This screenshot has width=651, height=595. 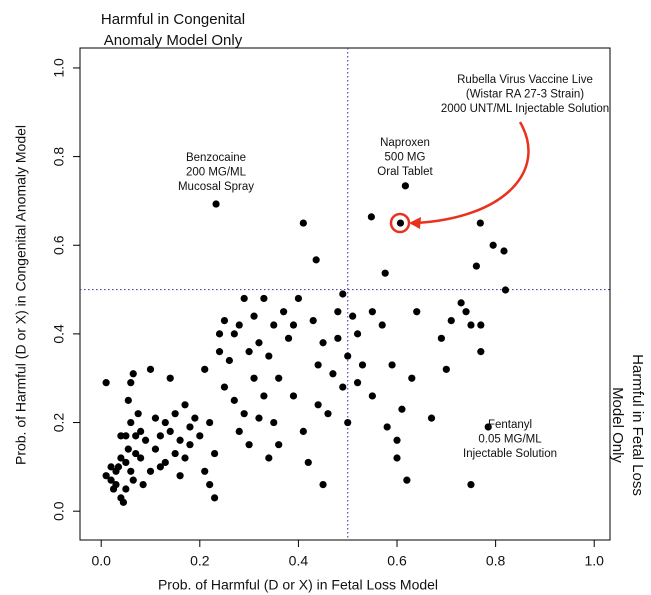 What do you see at coordinates (59, 423) in the screenshot?
I see `y-tick-label: 0.2` at bounding box center [59, 423].